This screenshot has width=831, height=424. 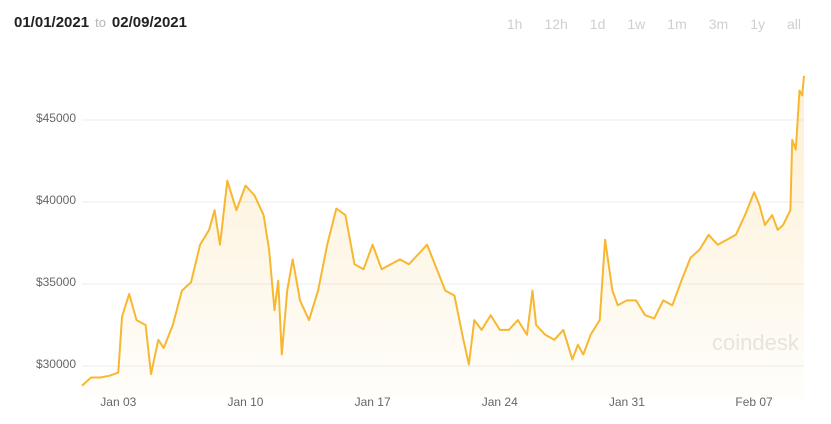 I want to click on range-buttons: 1h 12h 1d 1w 1m 3m 1y all, so click(x=643, y=24).